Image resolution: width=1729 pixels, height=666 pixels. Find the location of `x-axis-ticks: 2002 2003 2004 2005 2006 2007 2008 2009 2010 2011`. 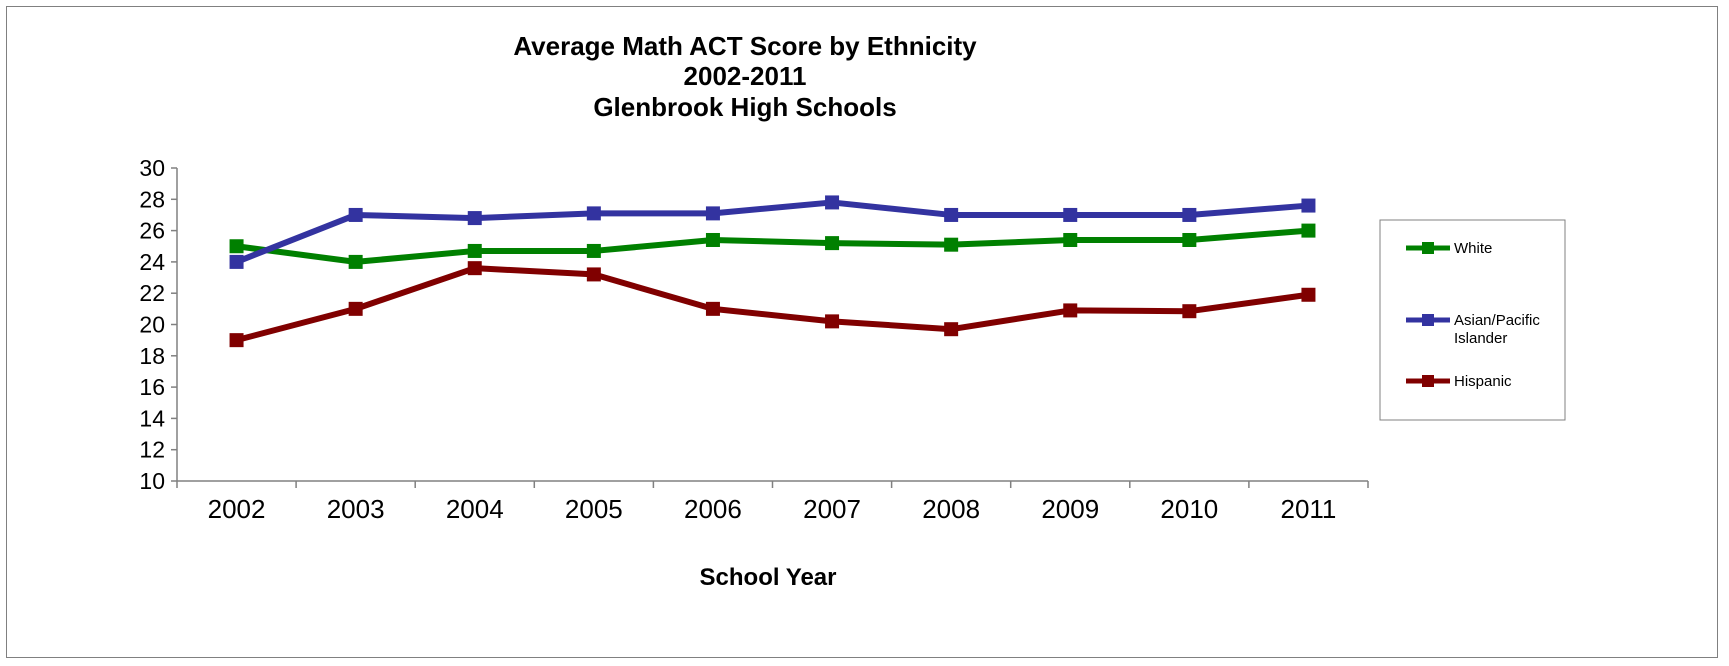

x-axis-ticks: 2002 2003 2004 2005 2006 2007 2008 2009 2010 2011 is located at coordinates (772, 502).